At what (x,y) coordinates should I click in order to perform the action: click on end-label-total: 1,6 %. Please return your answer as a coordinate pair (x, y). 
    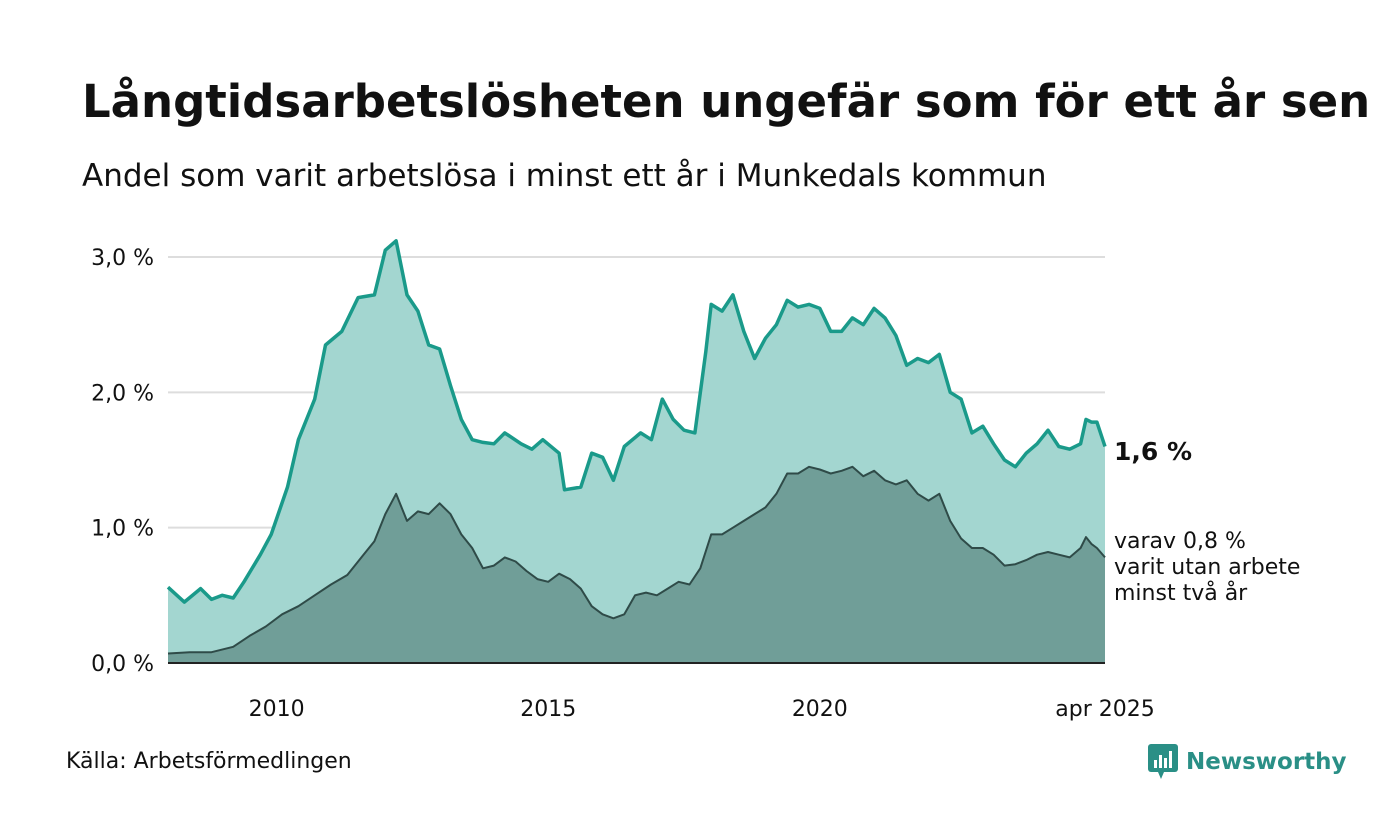
    Looking at the image, I should click on (1153, 451).